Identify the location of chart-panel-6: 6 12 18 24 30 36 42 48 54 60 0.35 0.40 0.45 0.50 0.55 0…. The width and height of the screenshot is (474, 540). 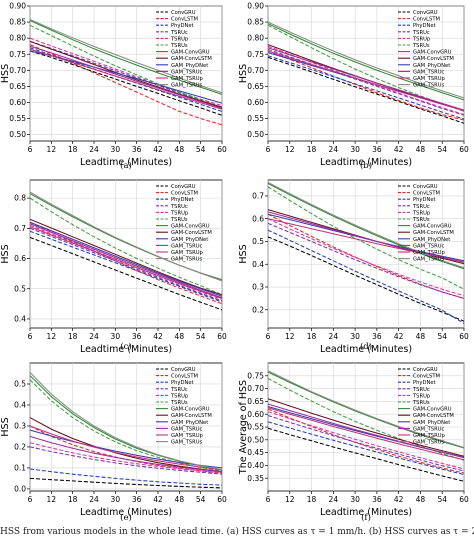
(353, 442).